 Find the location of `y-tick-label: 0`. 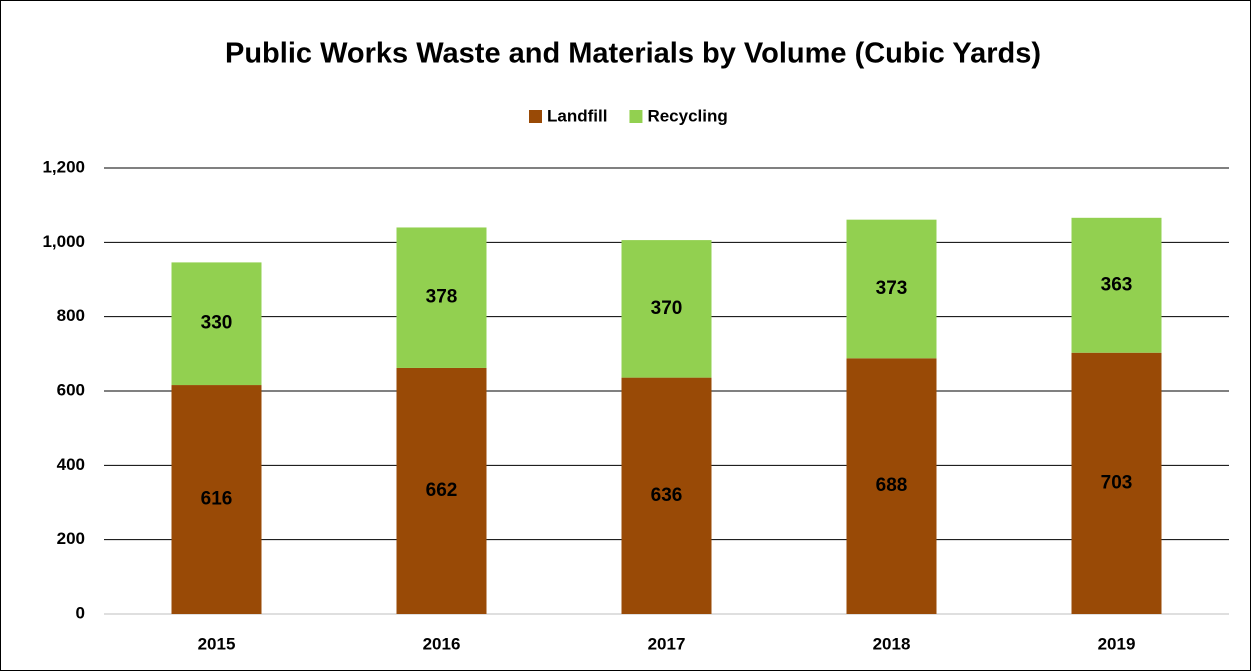

y-tick-label: 0 is located at coordinates (80, 612).